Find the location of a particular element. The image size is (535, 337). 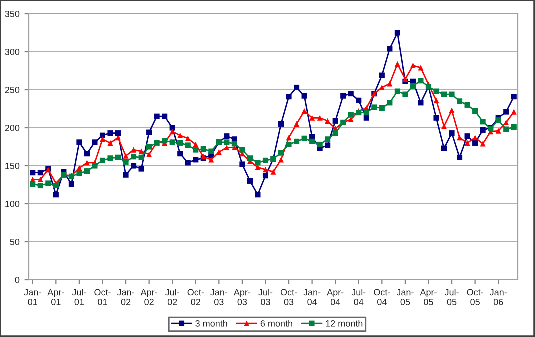

y-tick-label: 100 is located at coordinates (13, 204).